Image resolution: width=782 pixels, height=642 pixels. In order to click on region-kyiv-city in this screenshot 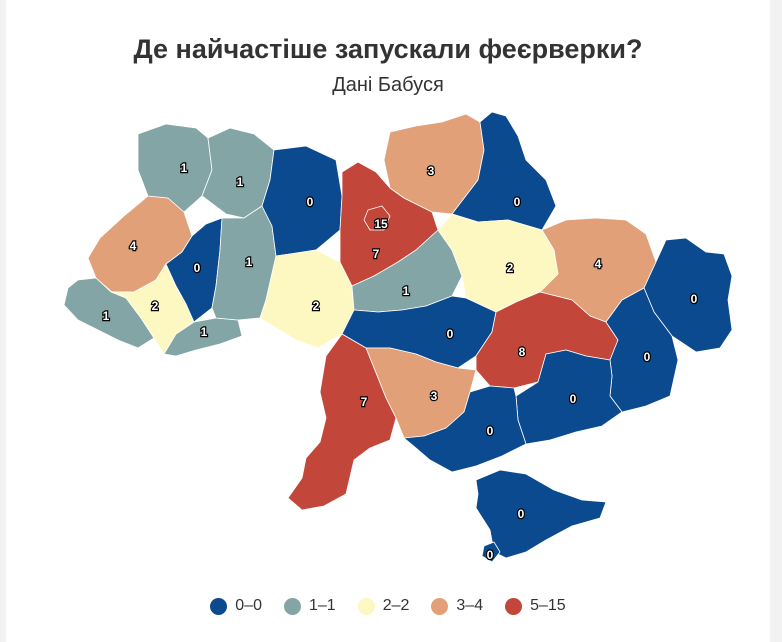, I will do `click(377, 218)`.